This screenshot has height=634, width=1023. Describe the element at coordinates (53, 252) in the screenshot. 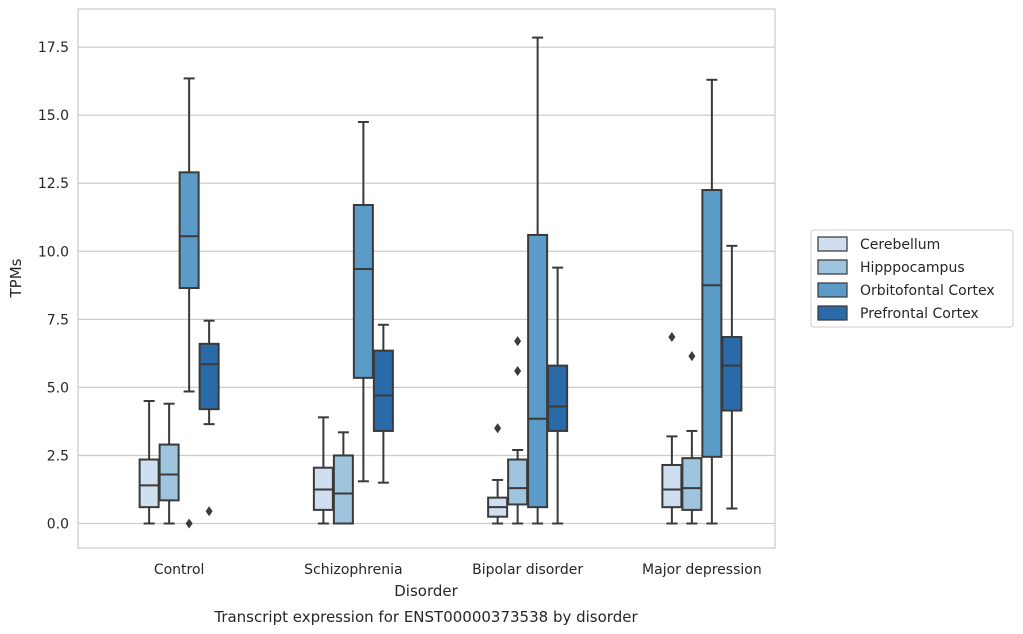

I see `y-tick-label: 10.0` at that location.